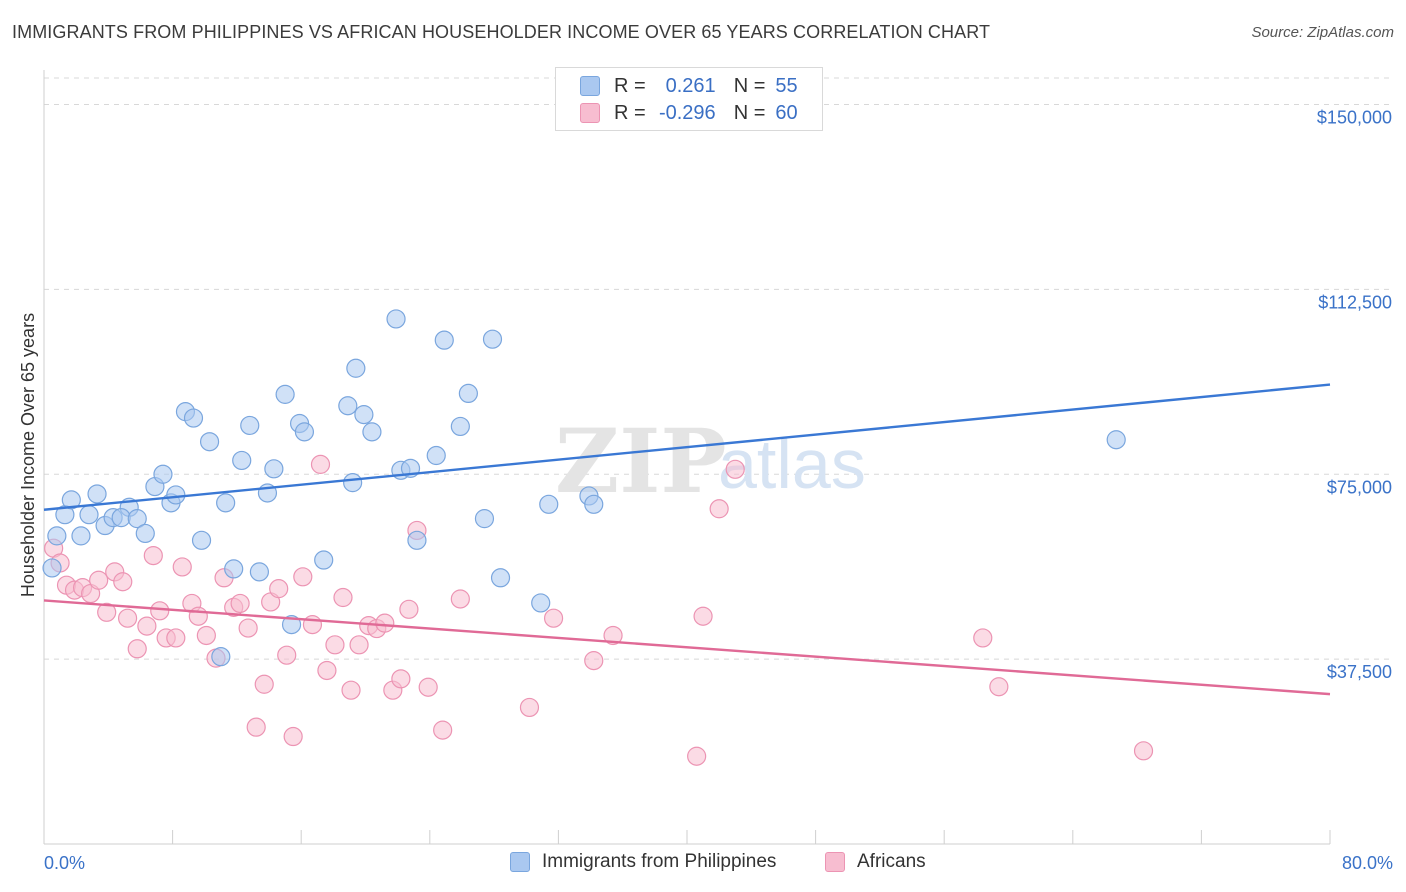 This screenshot has height=892, width=1406. I want to click on n-value: 55, so click(786, 85).